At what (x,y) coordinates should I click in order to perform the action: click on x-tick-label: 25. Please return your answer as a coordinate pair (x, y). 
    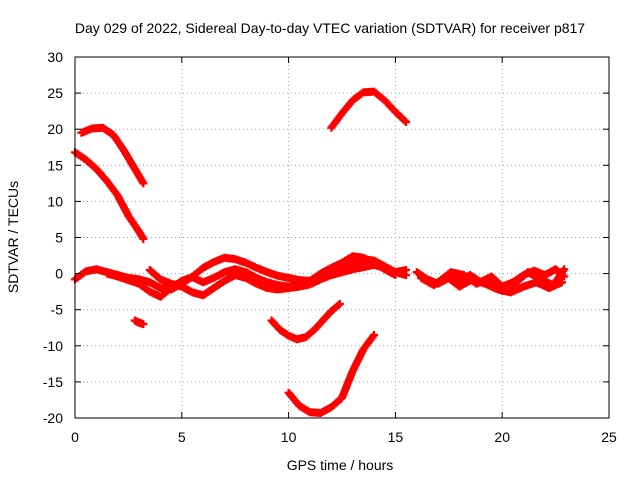
    Looking at the image, I should click on (609, 437).